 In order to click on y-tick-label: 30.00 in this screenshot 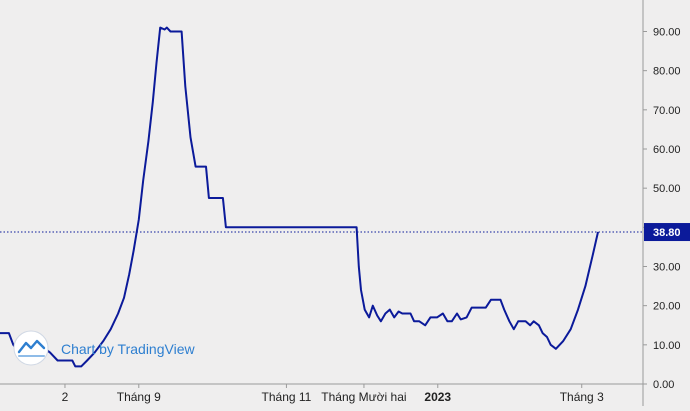, I will do `click(667, 268)`.